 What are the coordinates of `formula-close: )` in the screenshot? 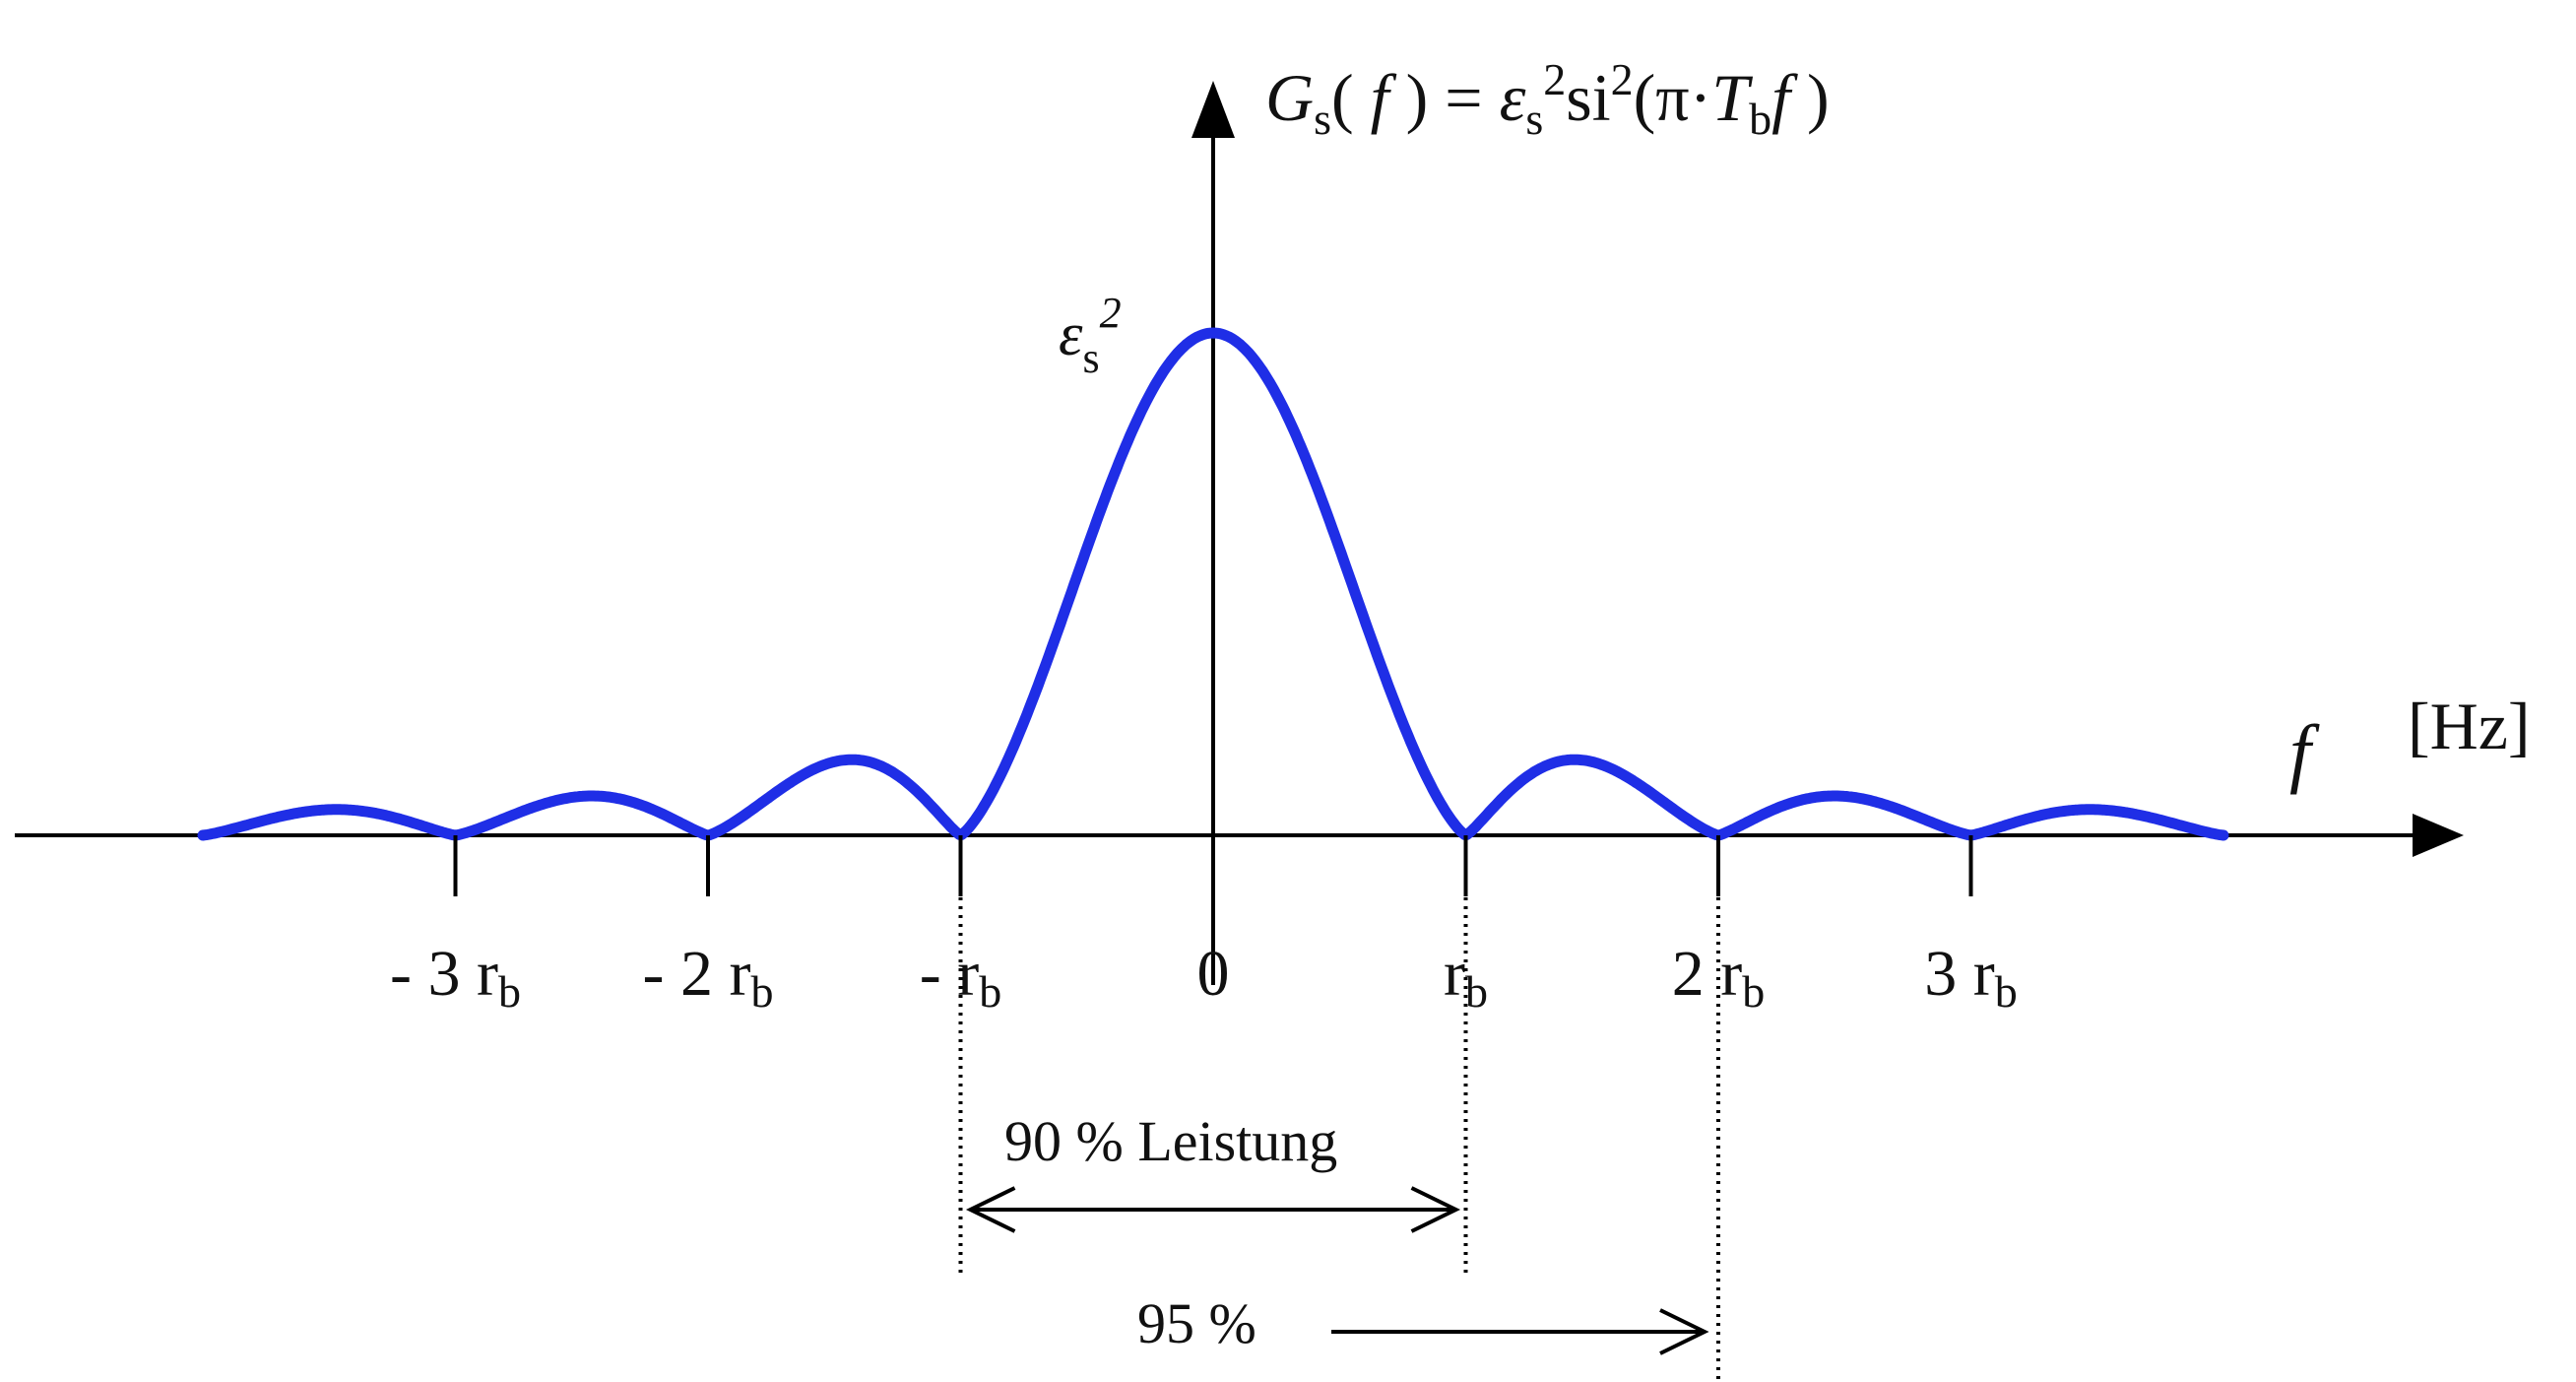 It's located at (1810, 98).